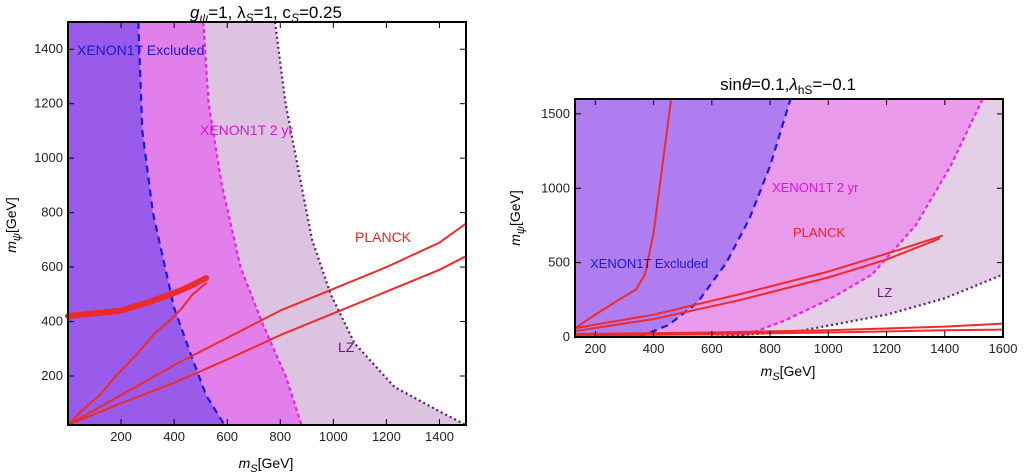 The width and height of the screenshot is (1027, 475). I want to click on y-tick-label: 0, so click(566, 336).